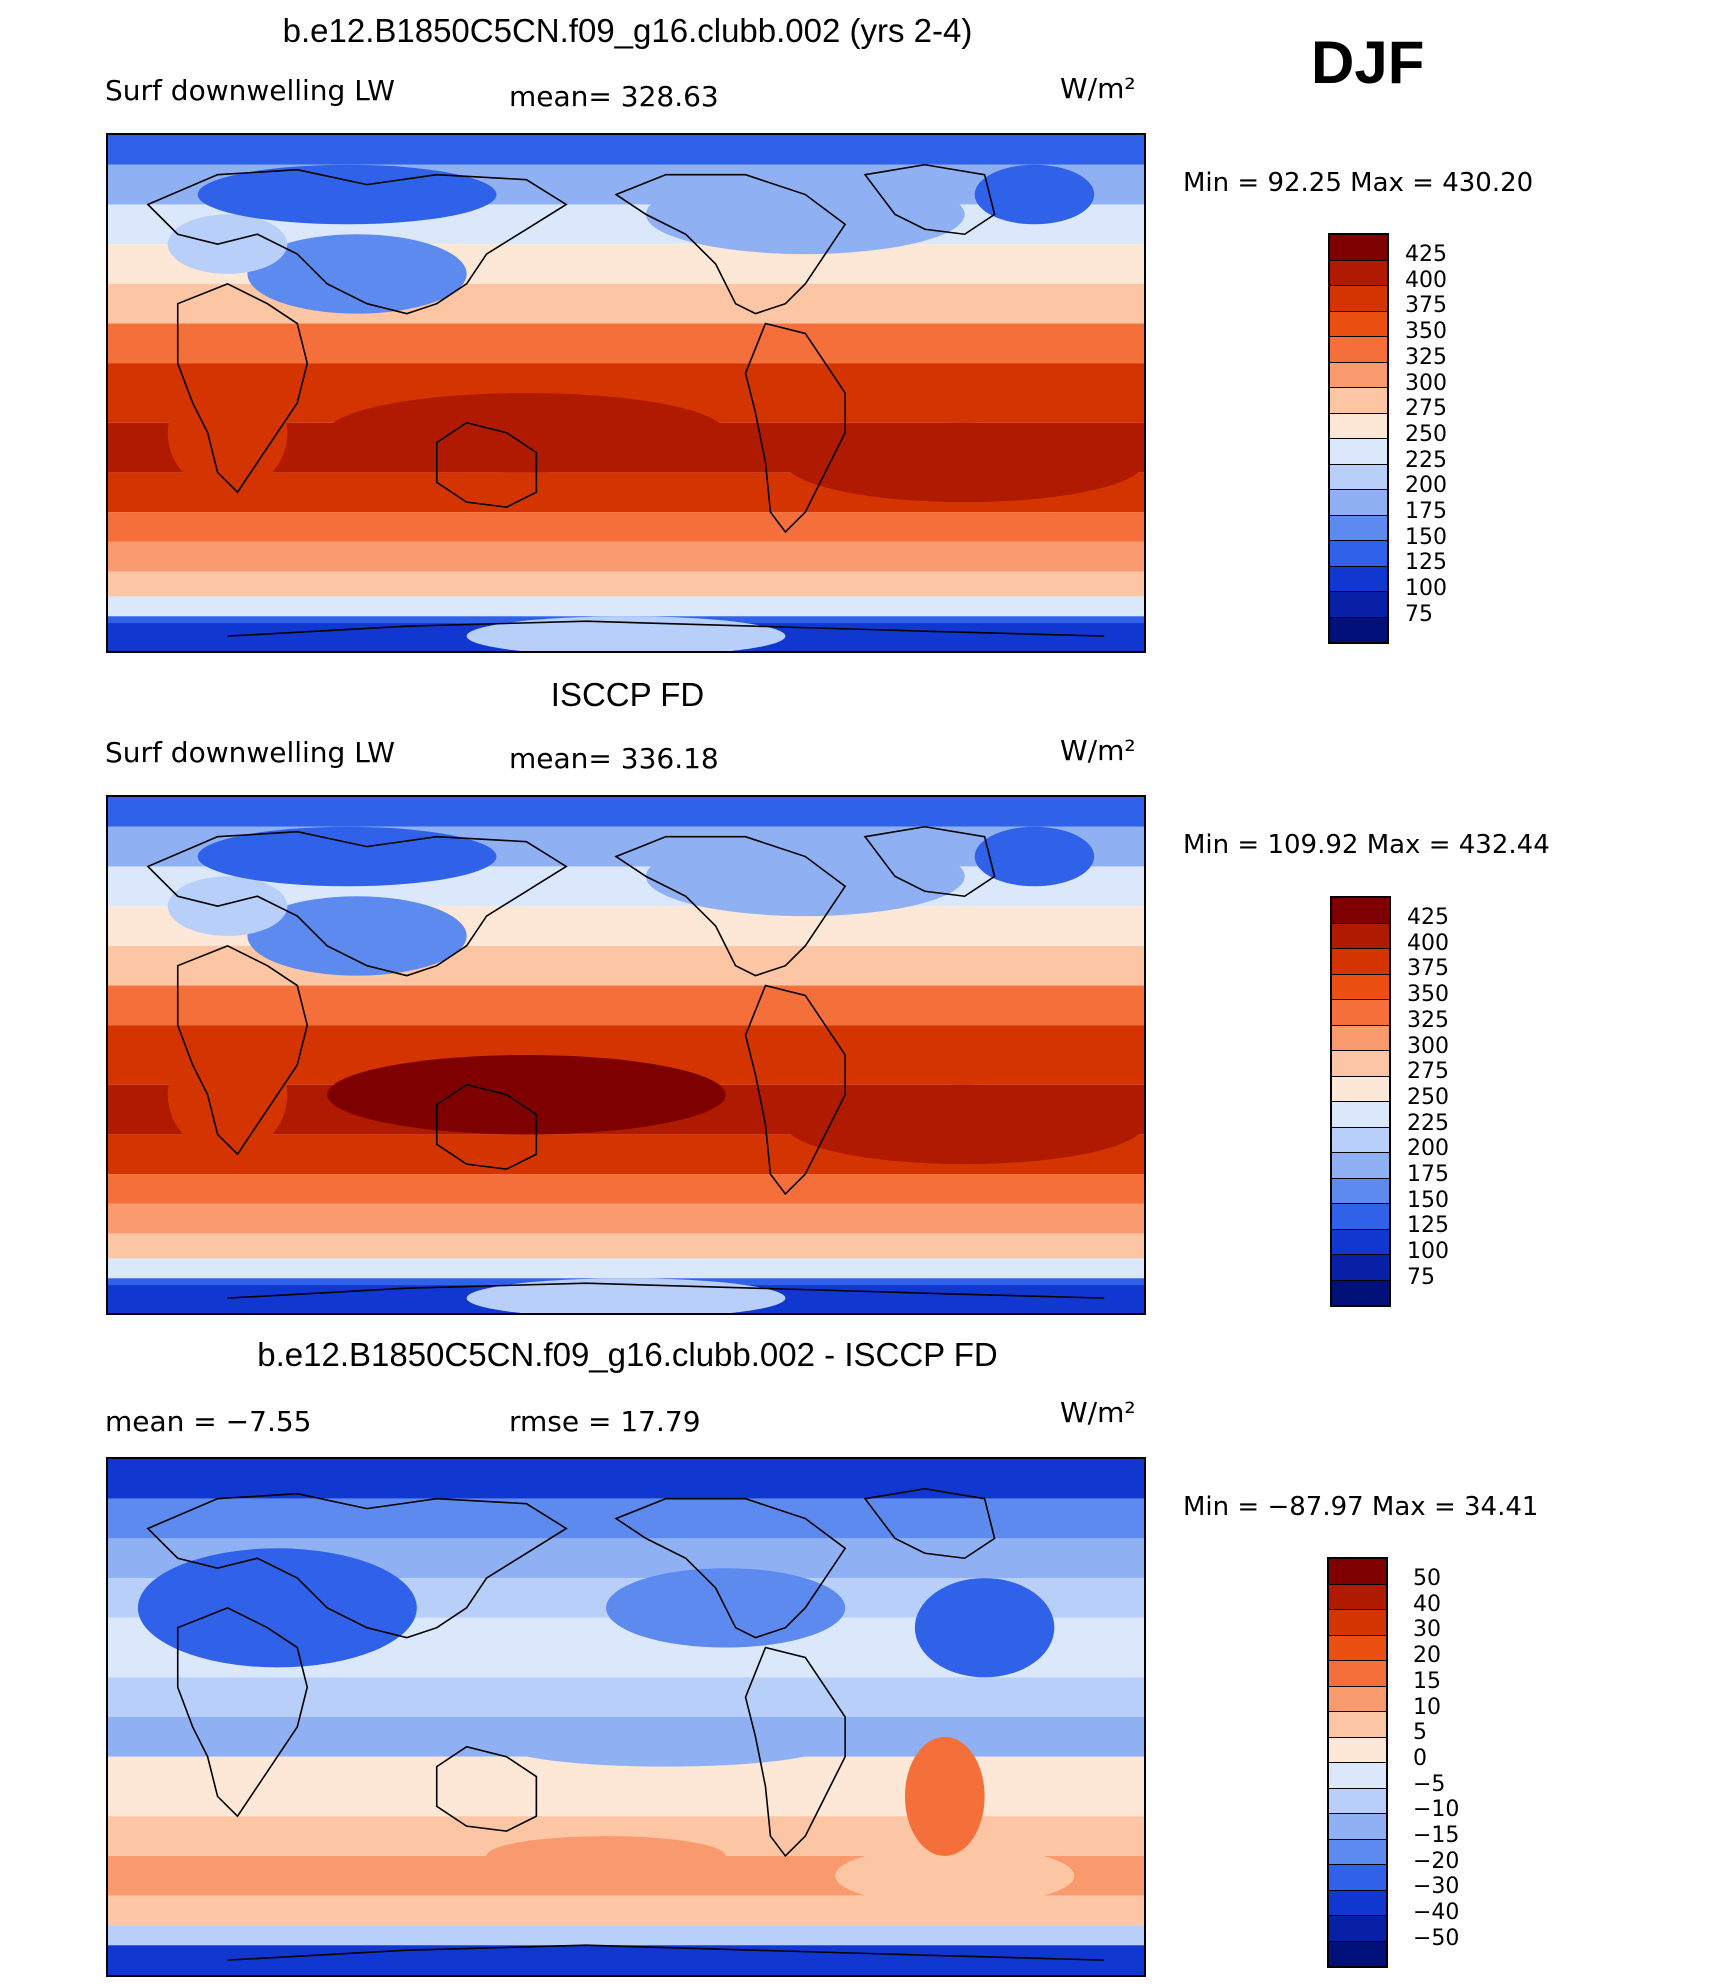 This screenshot has height=1985, width=1710. What do you see at coordinates (1426, 383) in the screenshot?
I see `colorbar-tick-label: 300` at bounding box center [1426, 383].